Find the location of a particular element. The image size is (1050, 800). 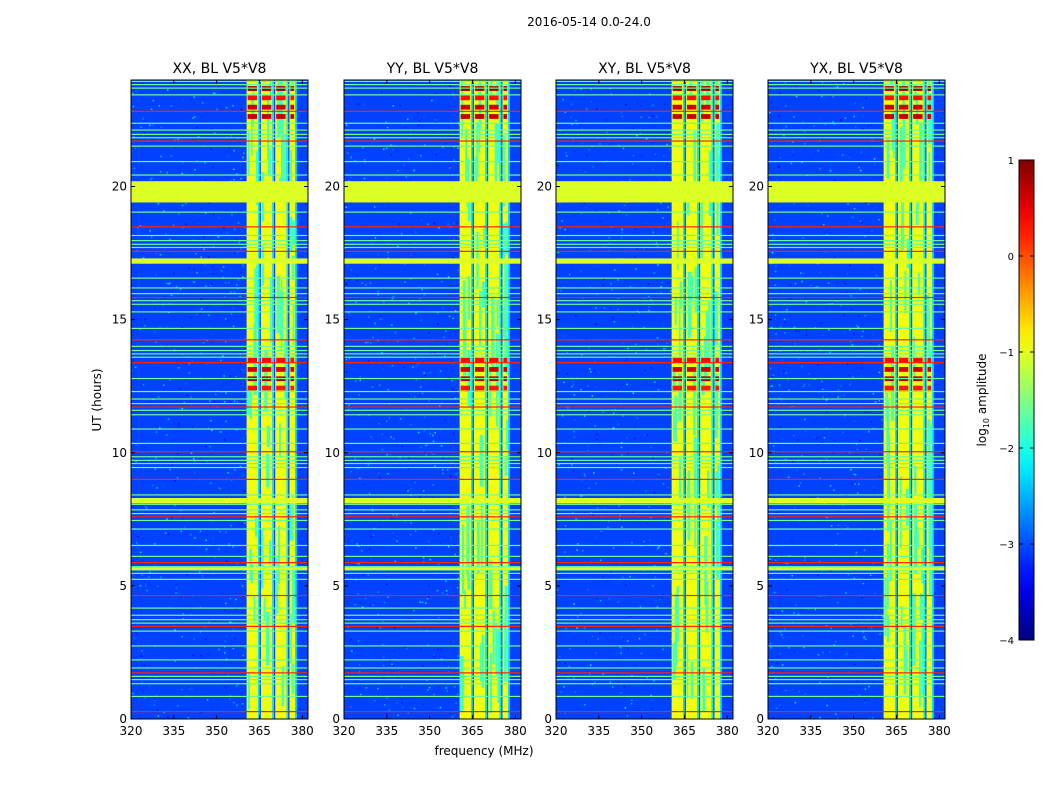

x-tick-label: 350 is located at coordinates (641, 731).